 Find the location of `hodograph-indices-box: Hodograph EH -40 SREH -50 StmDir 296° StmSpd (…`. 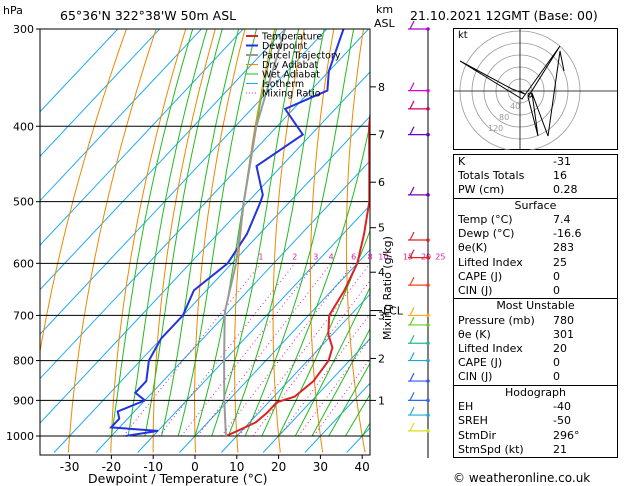

hodograph-indices-box: Hodograph EH -40 SREH -50 StmDir 296° StmSpd (… is located at coordinates (535, 421).